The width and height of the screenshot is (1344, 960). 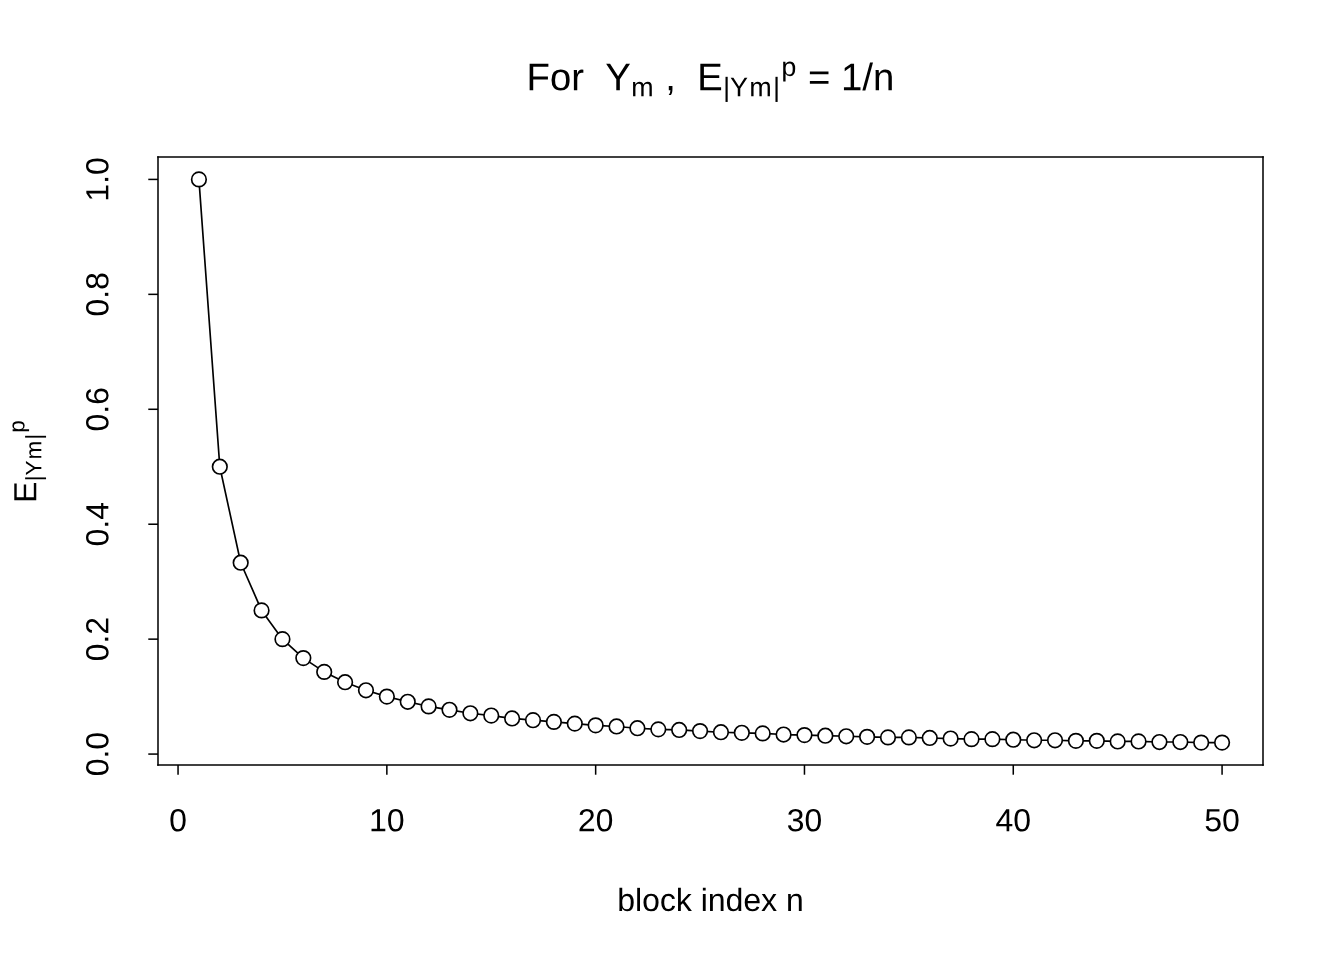 I want to click on y-tick-label: 0.6, so click(x=97, y=409).